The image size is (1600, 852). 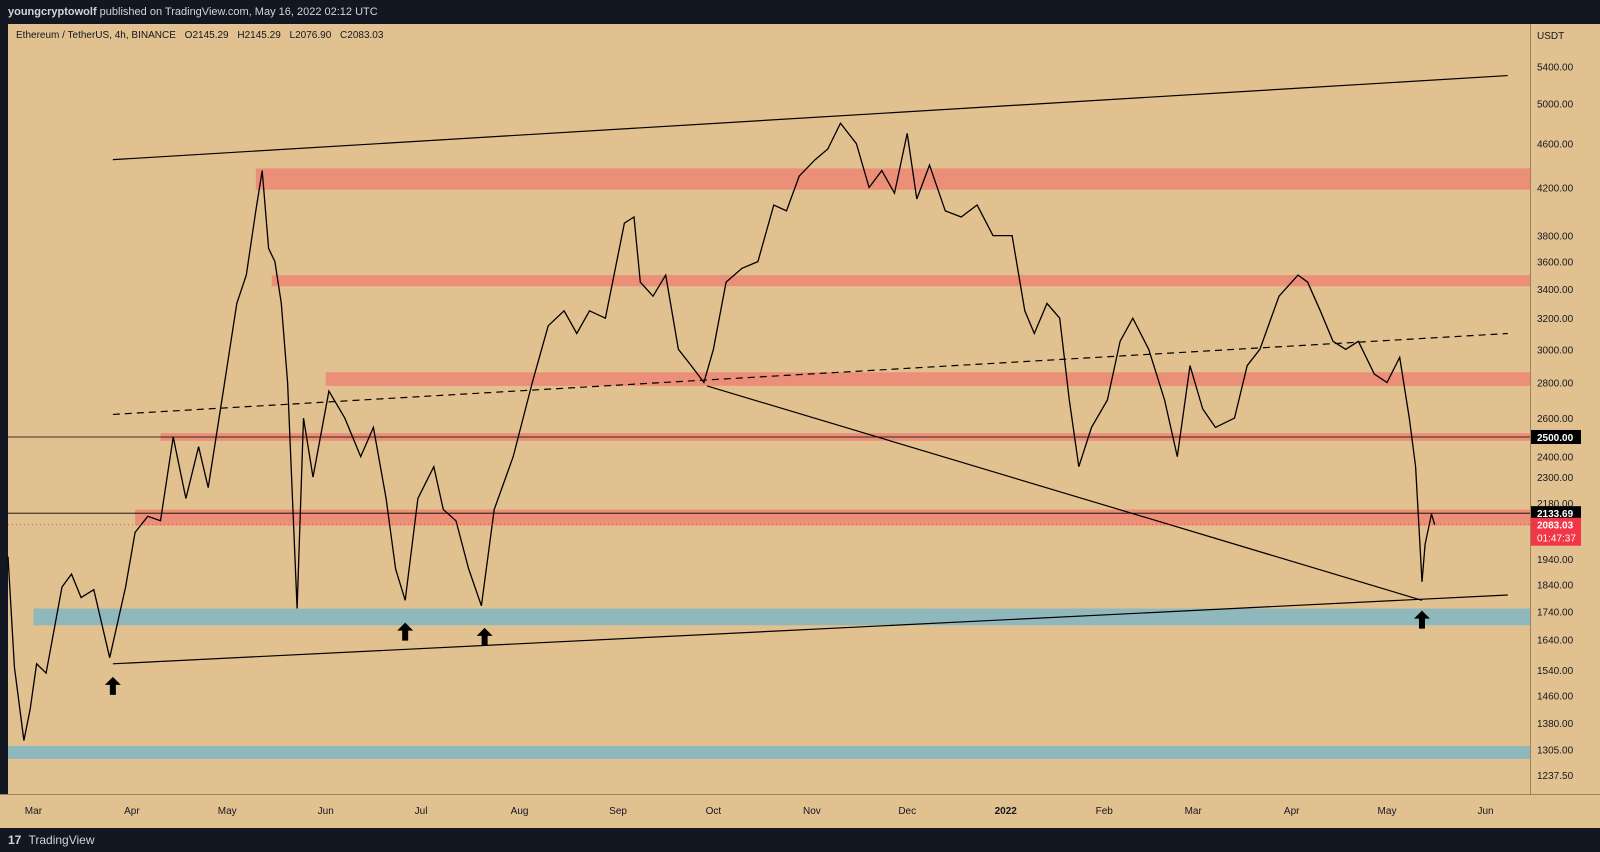 I want to click on symbol-pair: Ethereum / TetherUS, 4h, BINANCE, so click(x=96, y=35).